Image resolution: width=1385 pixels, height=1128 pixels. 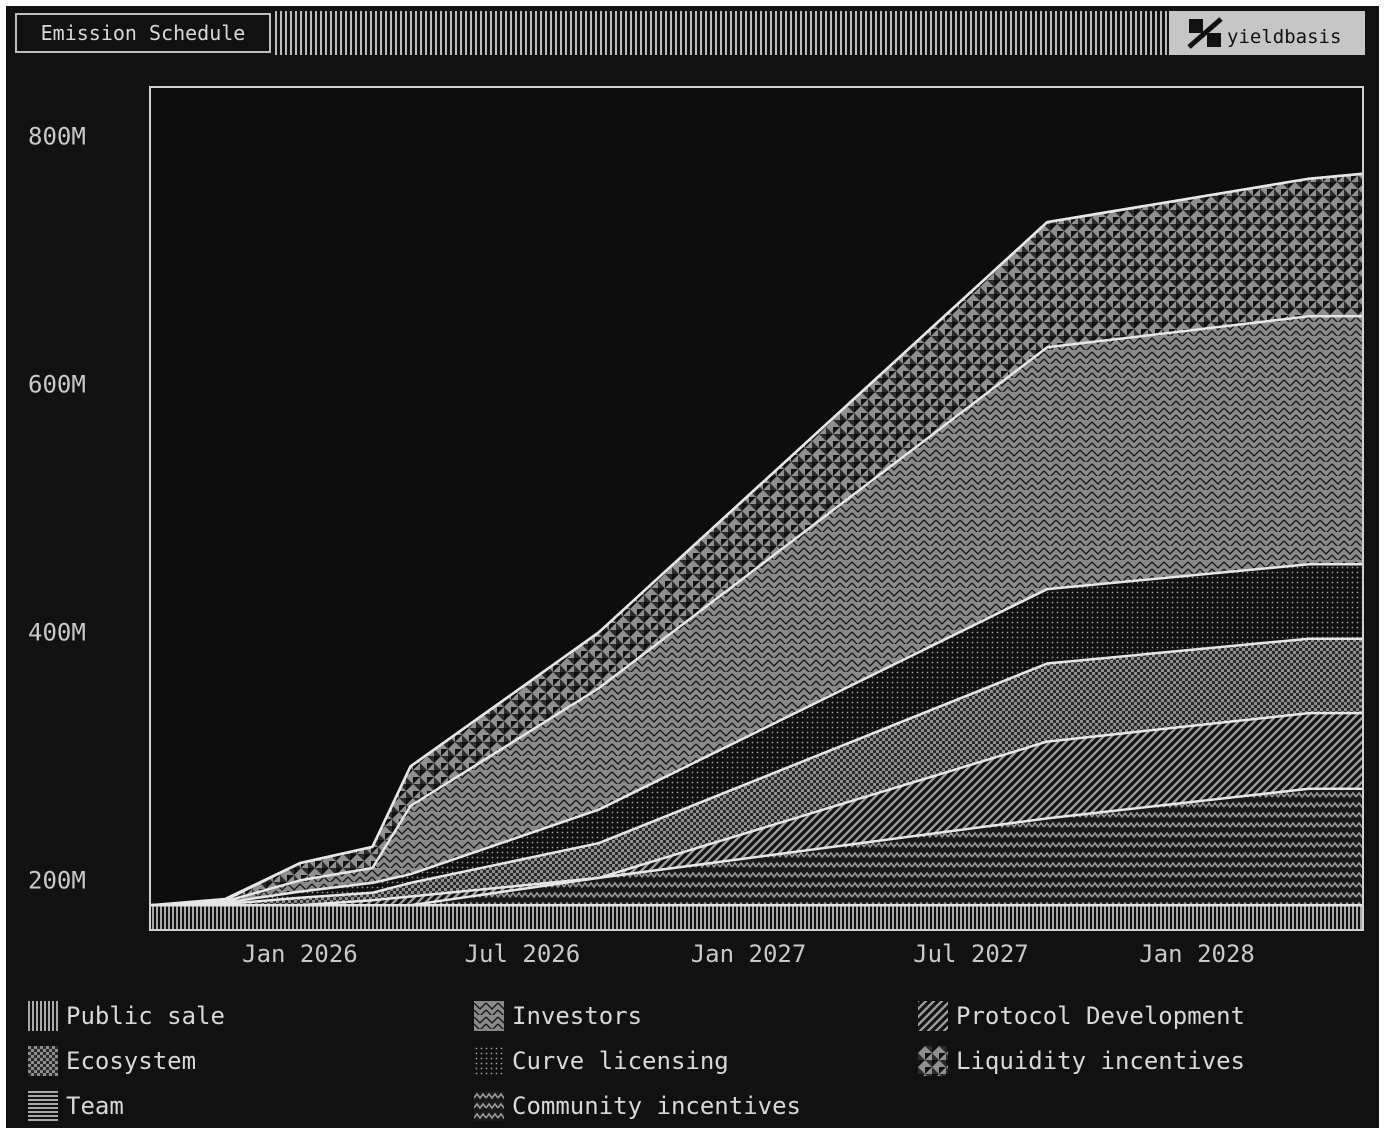 I want to click on y-tick-label: 200M, so click(x=57, y=880).